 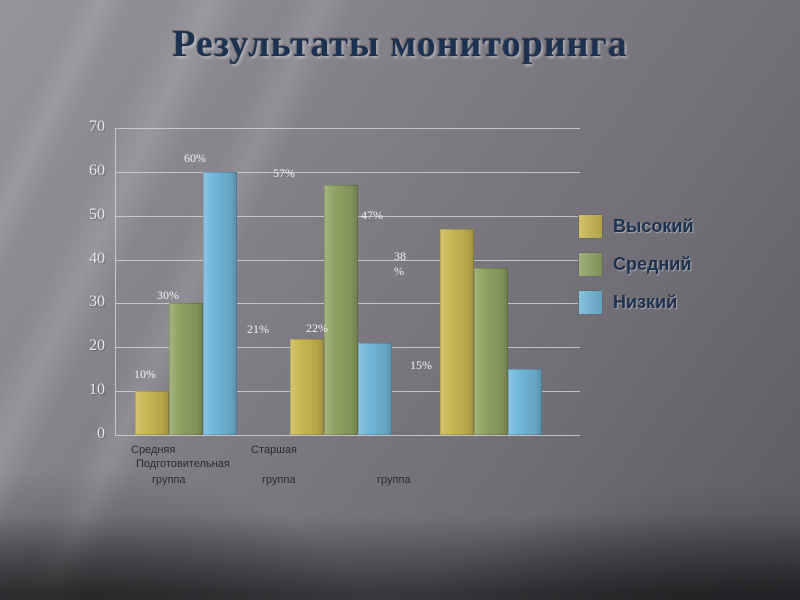 What do you see at coordinates (97, 302) in the screenshot?
I see `y-axis-tick-label: 30` at bounding box center [97, 302].